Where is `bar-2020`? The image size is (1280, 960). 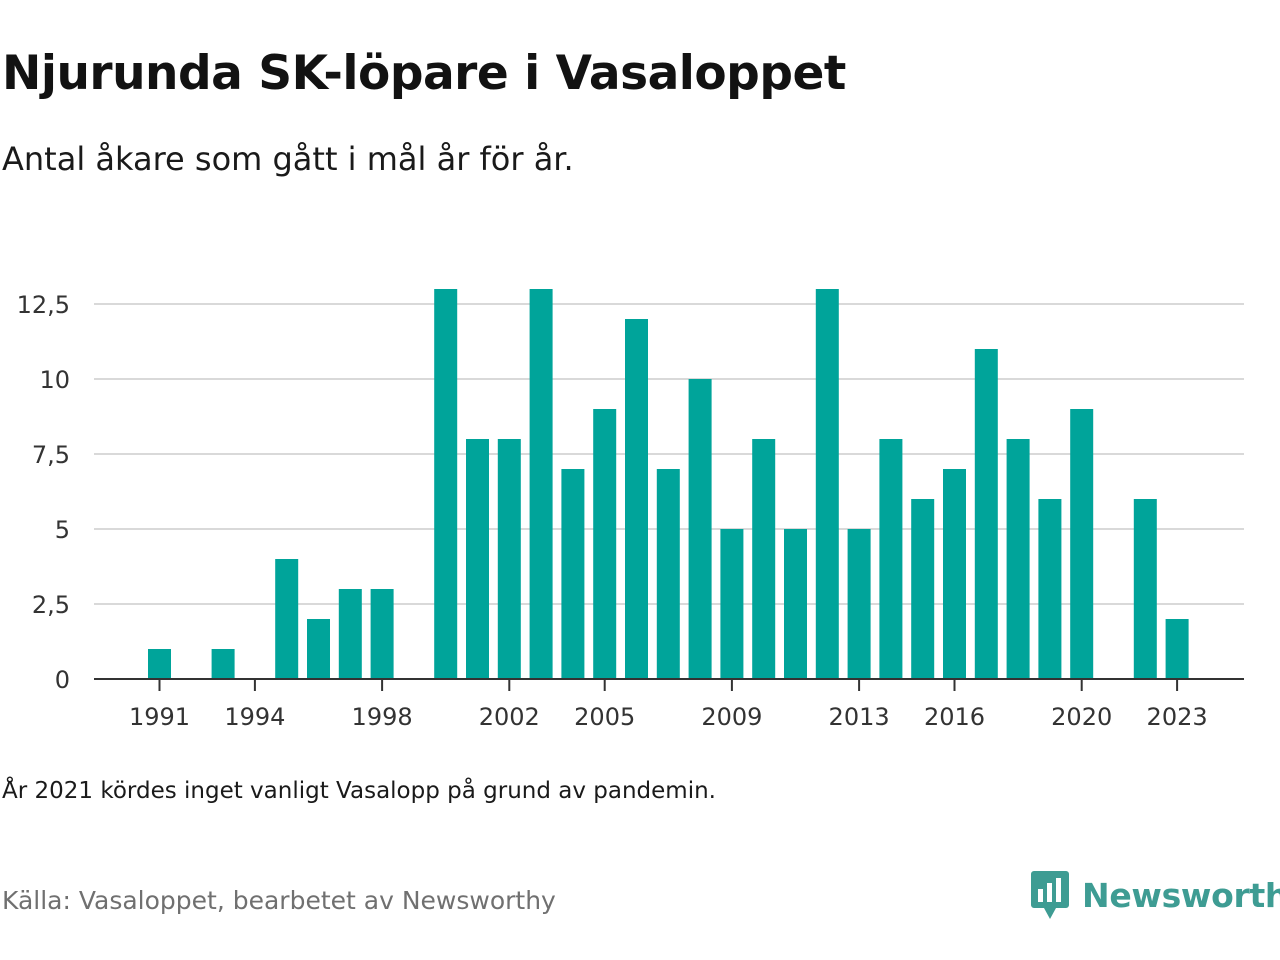 bar-2020 is located at coordinates (1082, 544).